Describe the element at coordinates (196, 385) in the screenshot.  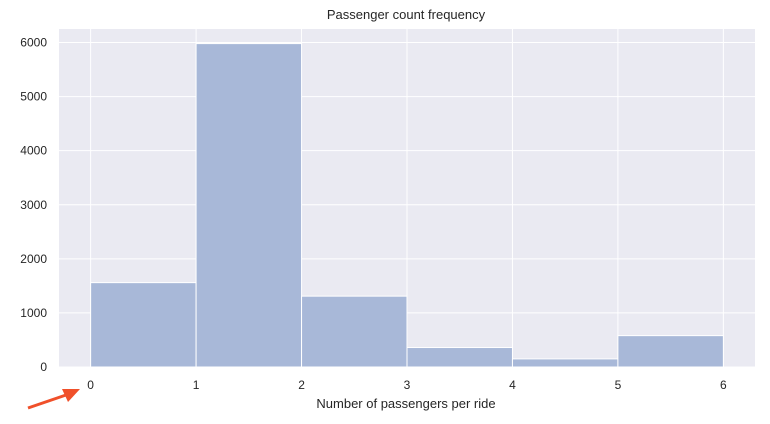
I see `x-tick-label: 1` at that location.